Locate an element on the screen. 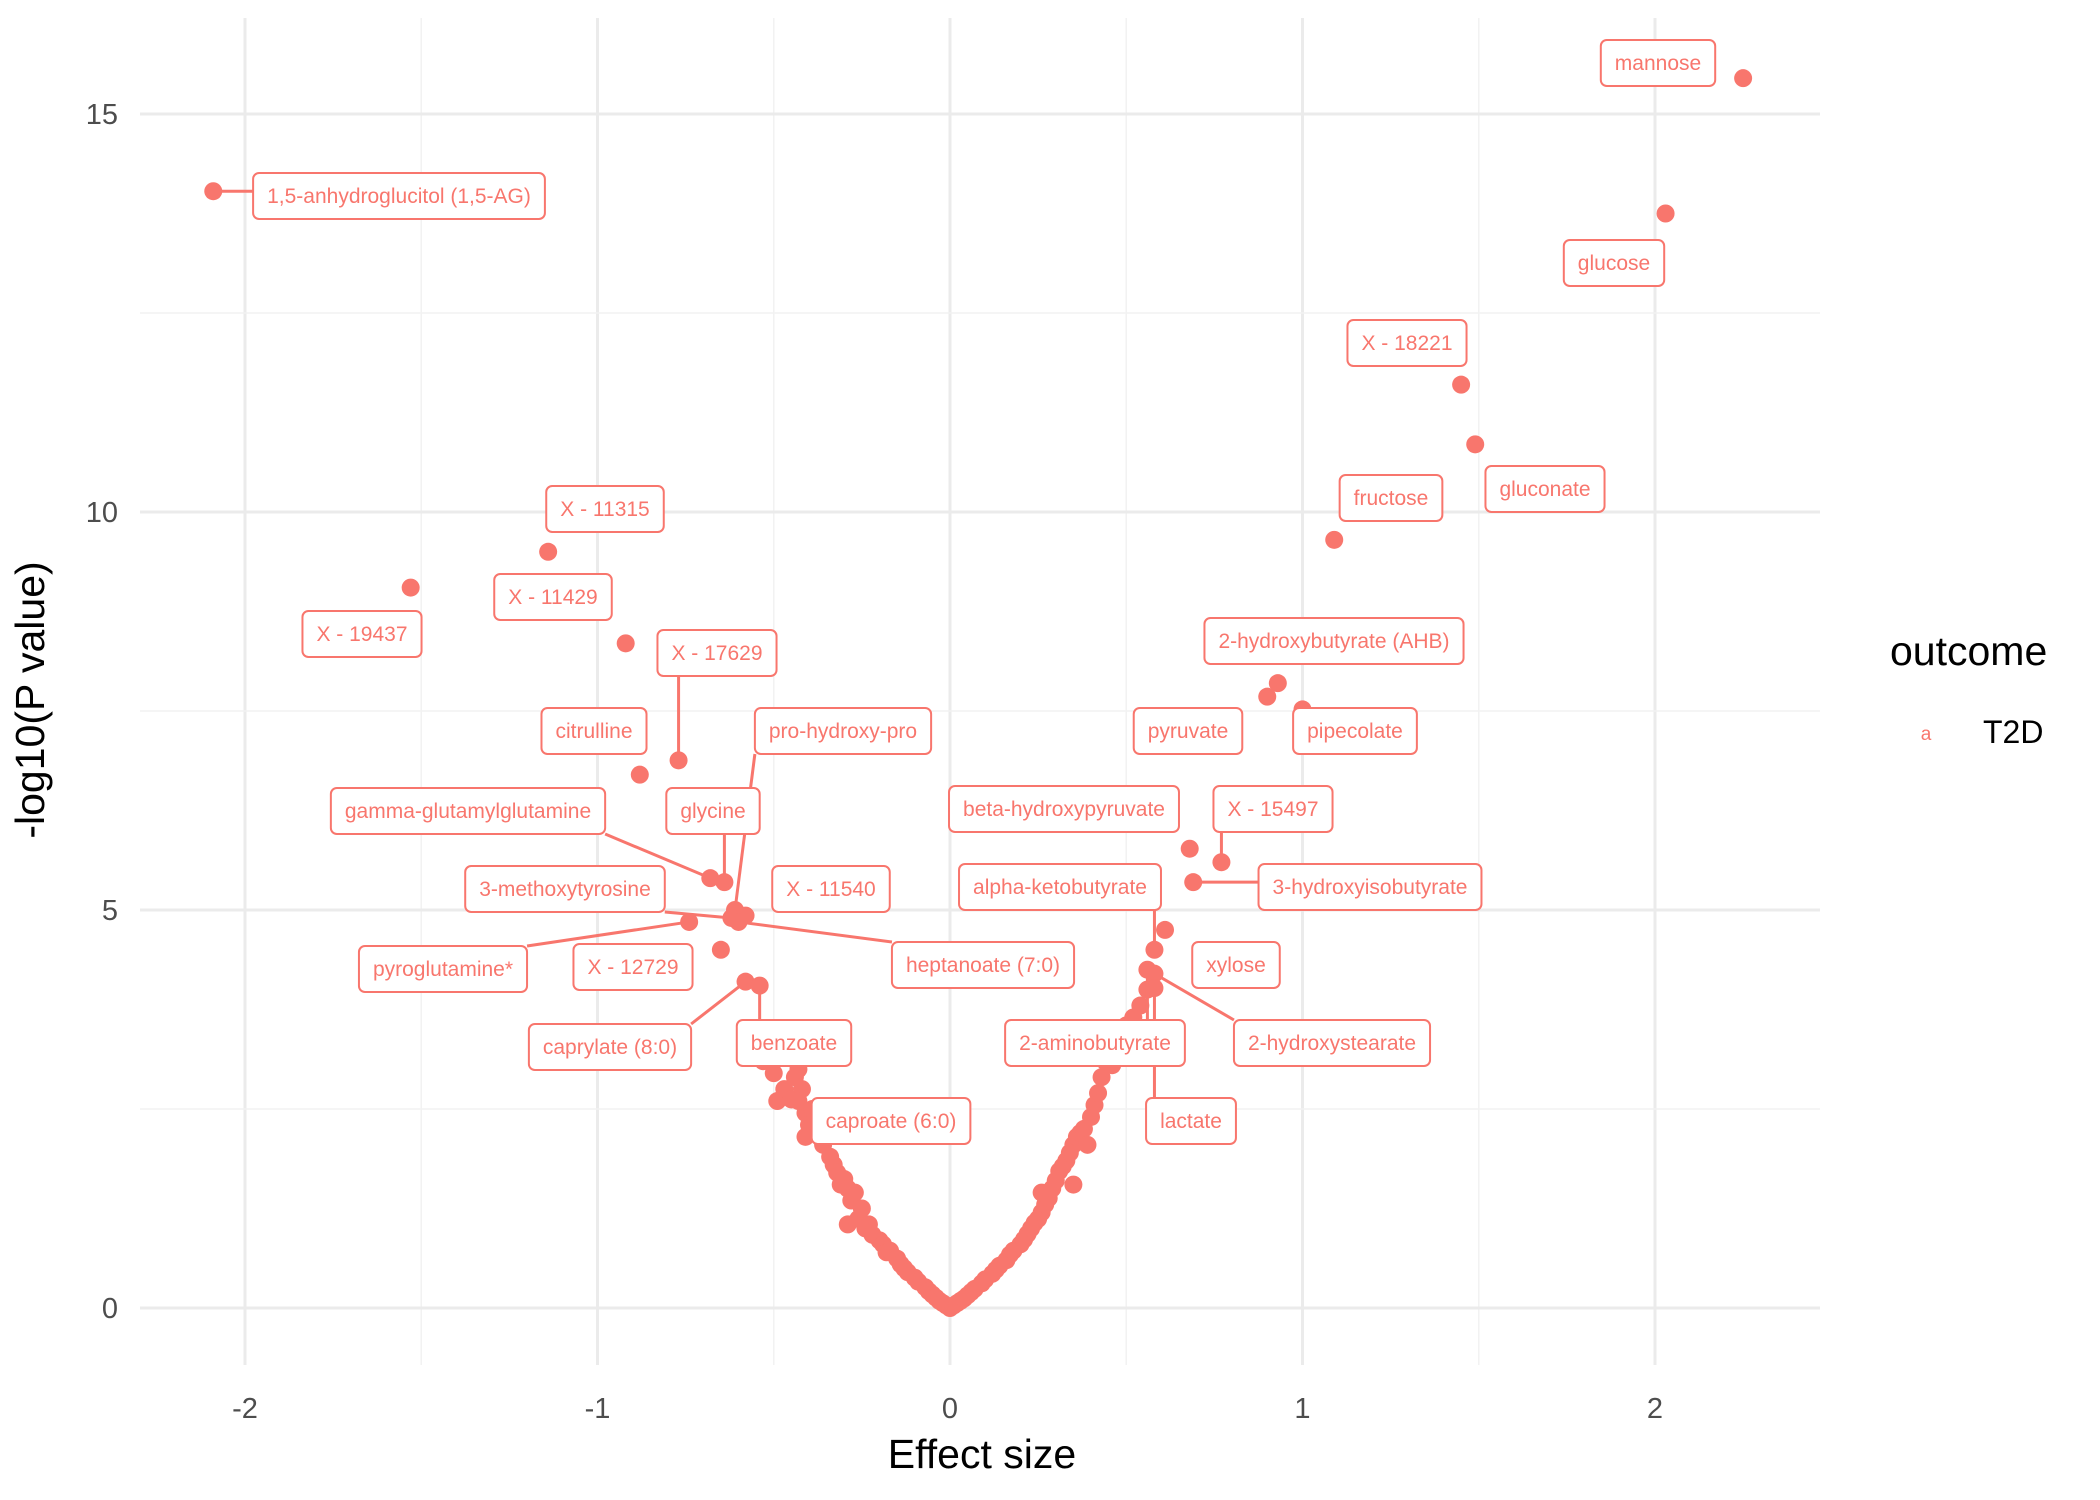 The width and height of the screenshot is (2100, 1500). point-label-mannose: mannose is located at coordinates (1658, 63).